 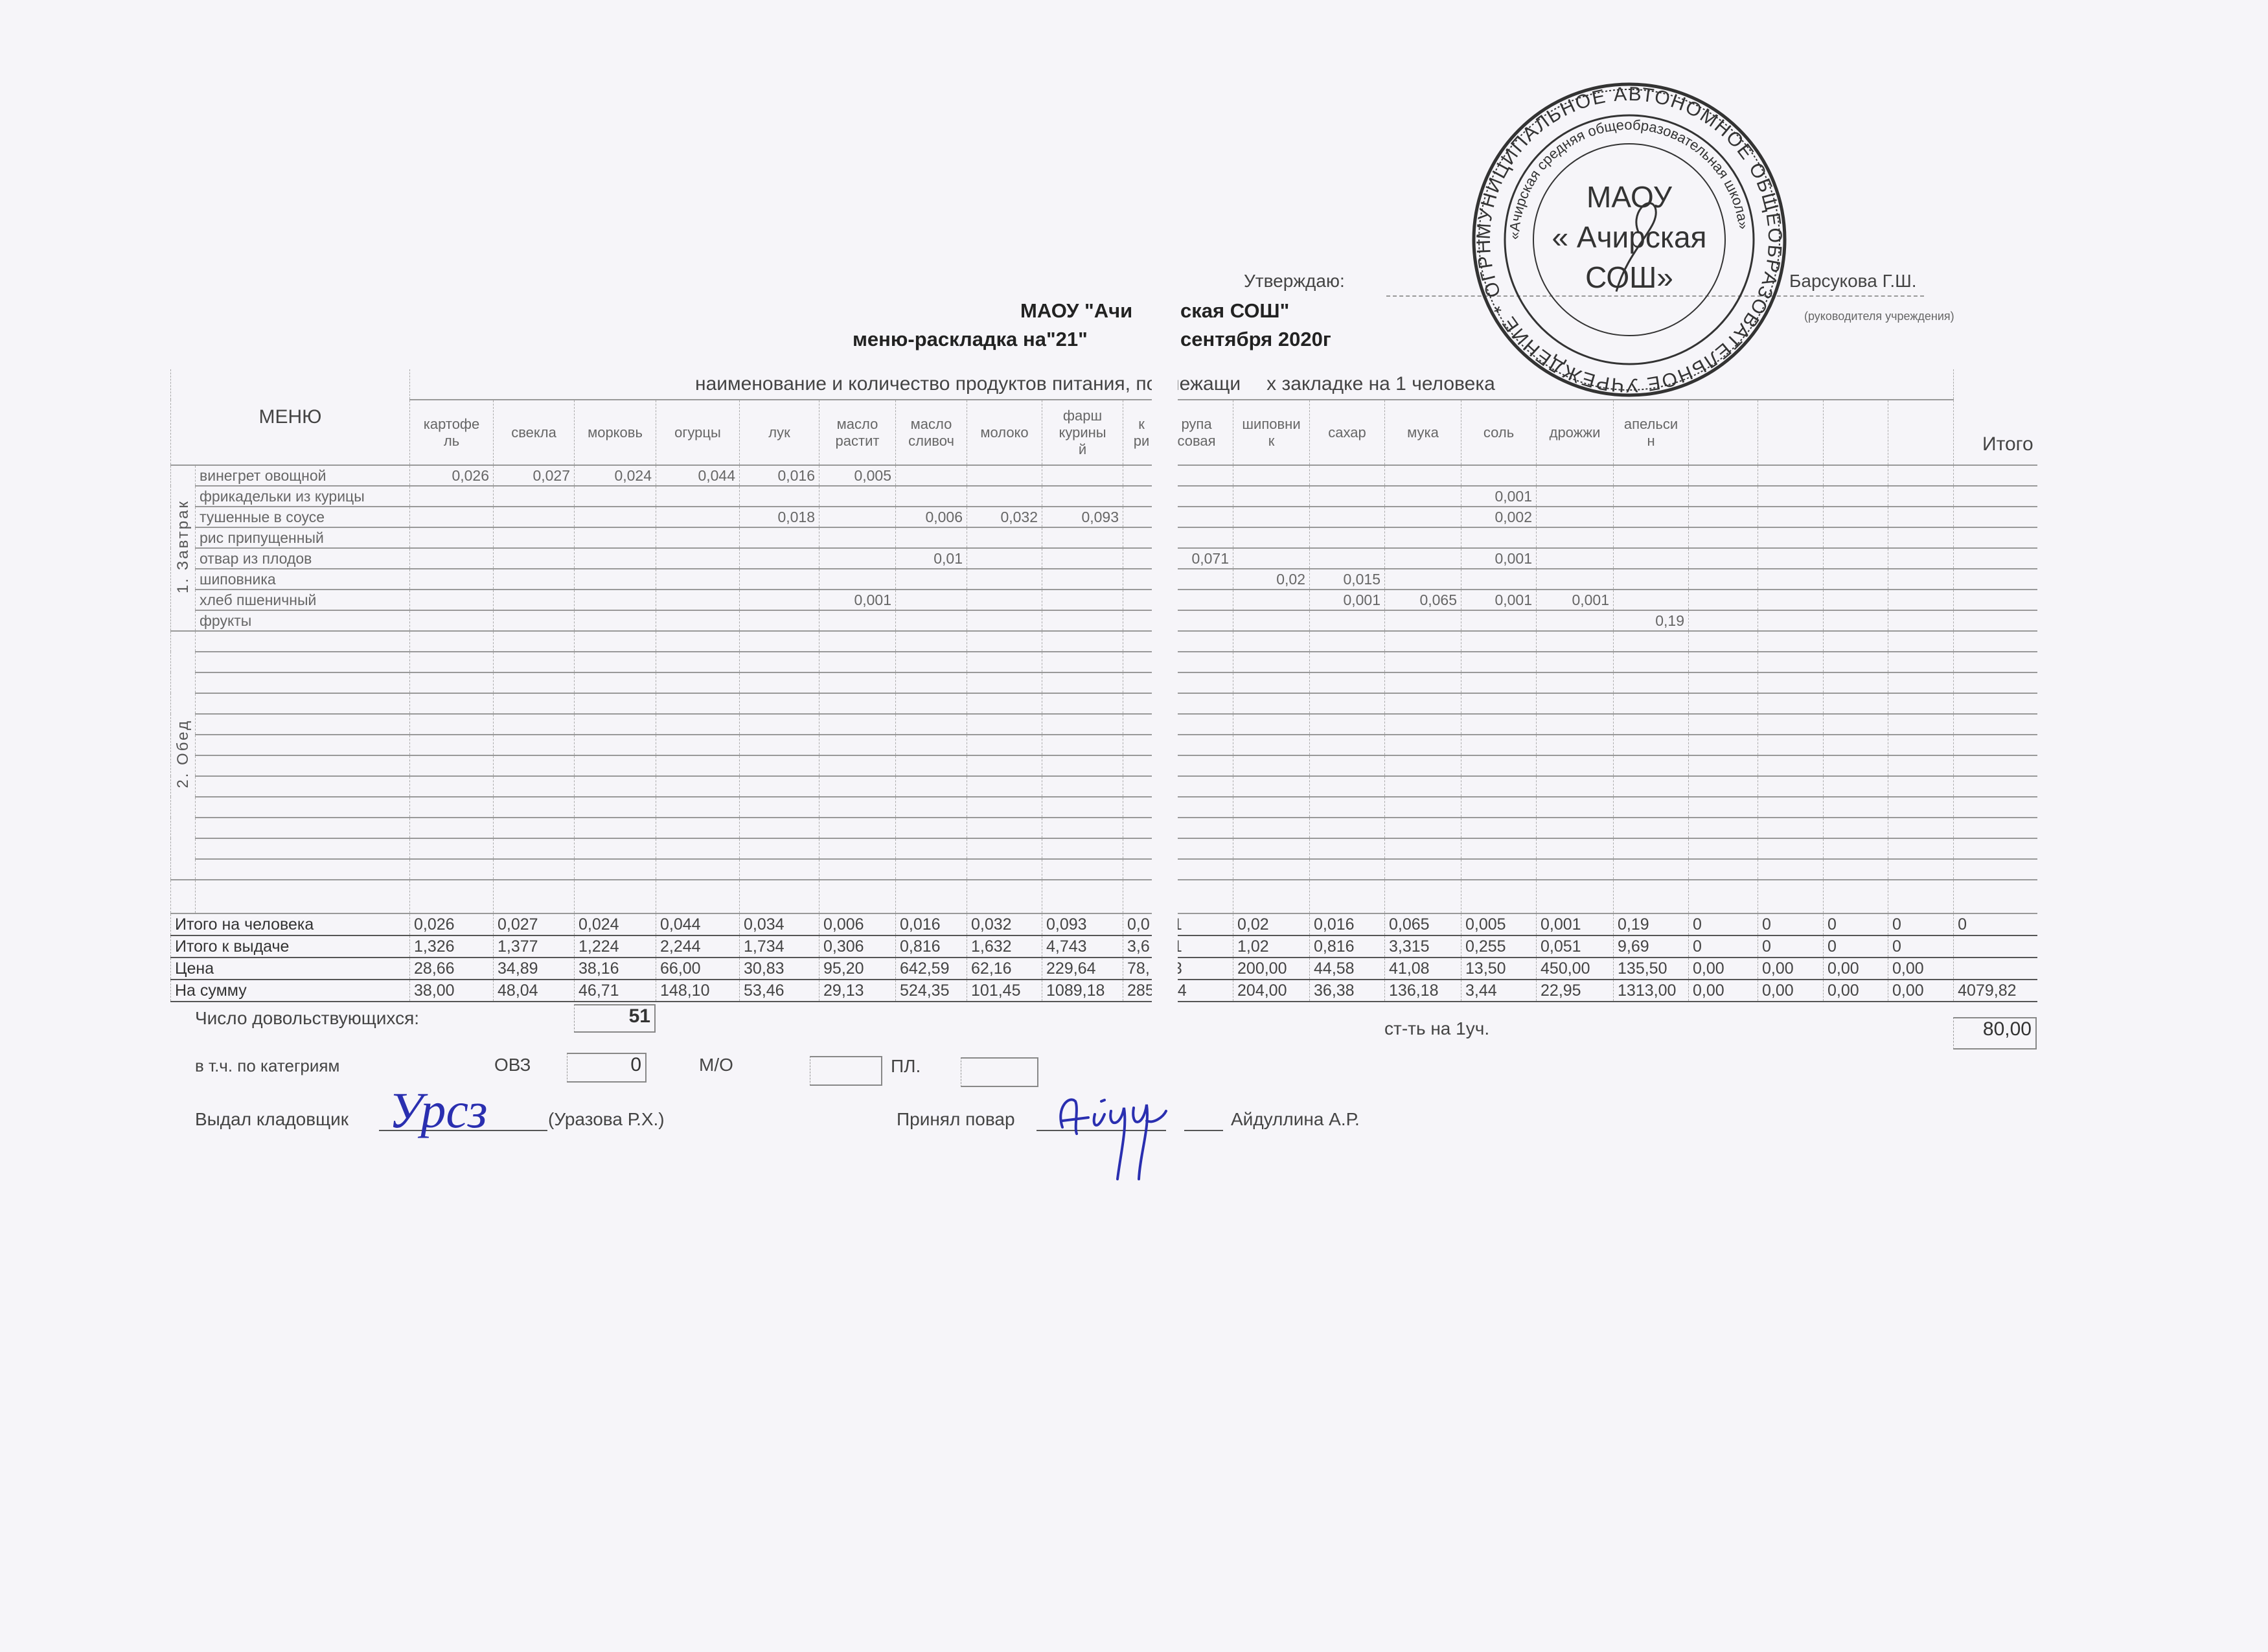 I want to click on summary-value: 0,027, so click(x=534, y=924).